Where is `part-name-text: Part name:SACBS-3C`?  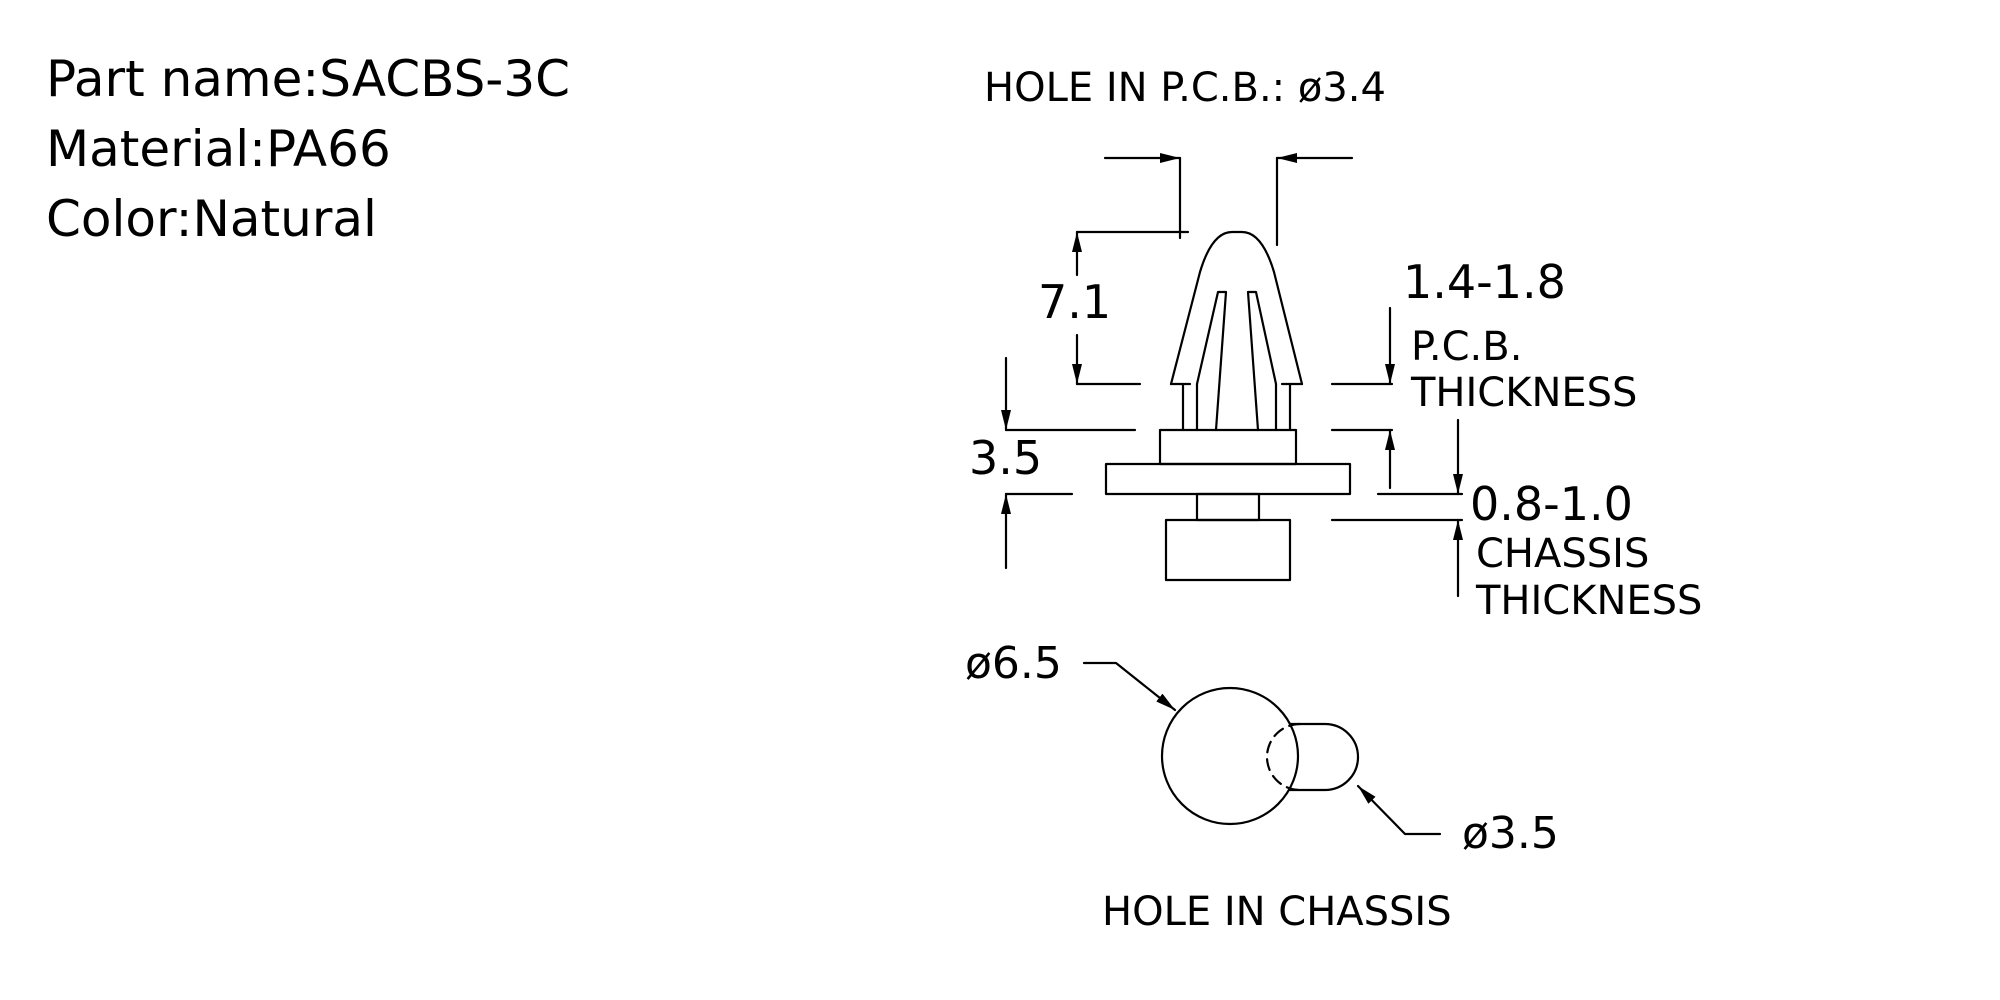
part-name-text: Part name:SACBS-3C is located at coordinates (308, 79).